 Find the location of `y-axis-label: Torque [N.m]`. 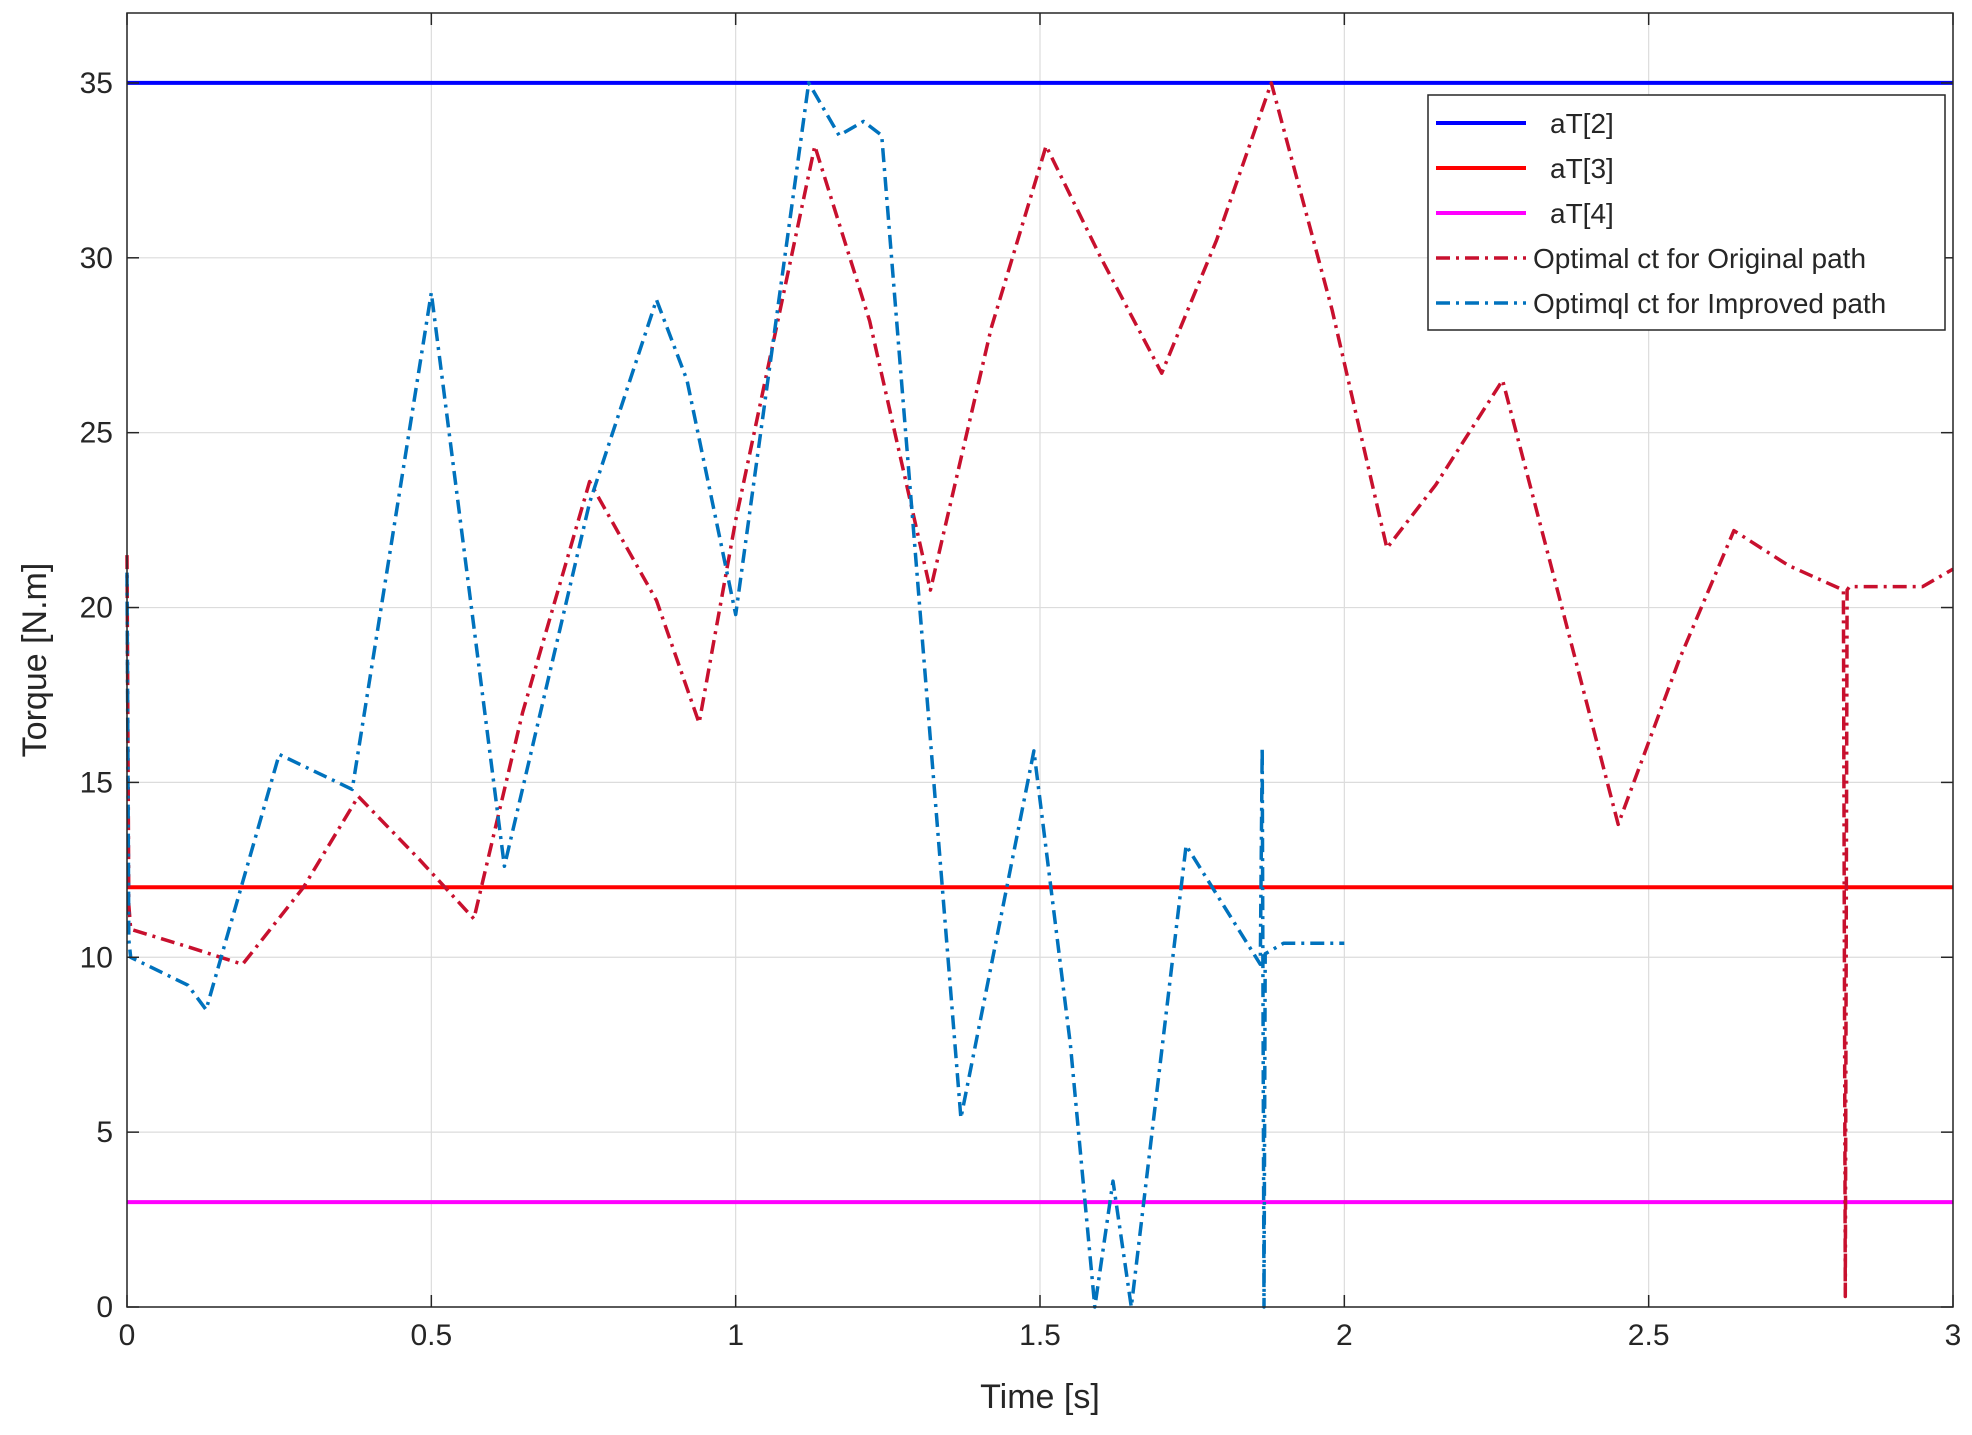

y-axis-label: Torque [N.m] is located at coordinates (35, 660).